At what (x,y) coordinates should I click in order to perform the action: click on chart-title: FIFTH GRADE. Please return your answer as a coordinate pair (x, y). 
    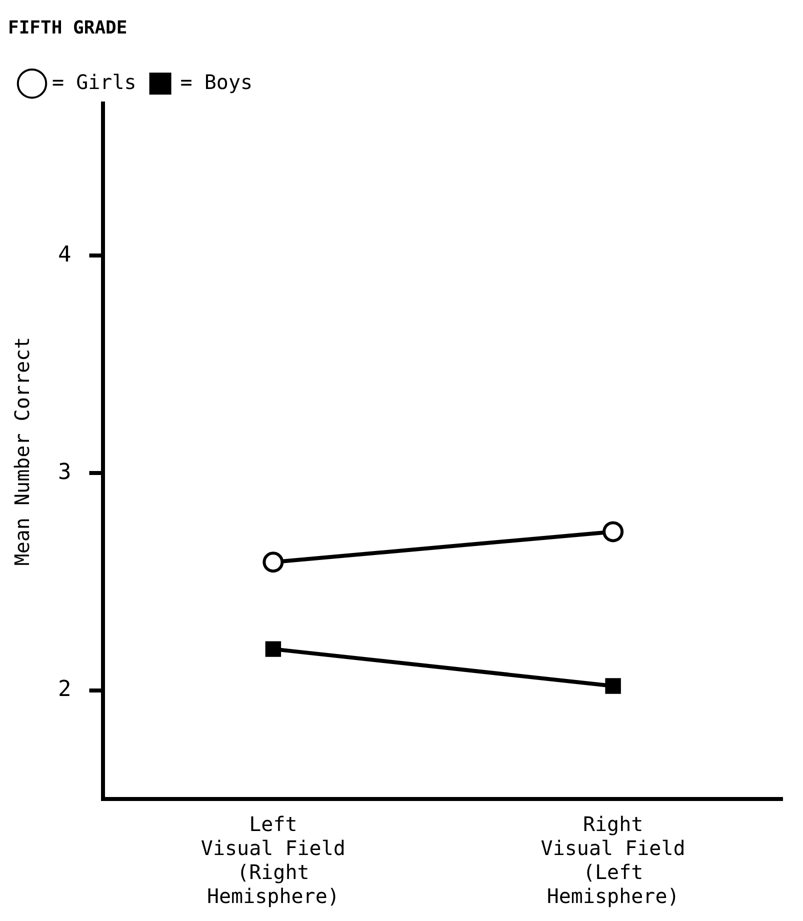
    Looking at the image, I should click on (68, 27).